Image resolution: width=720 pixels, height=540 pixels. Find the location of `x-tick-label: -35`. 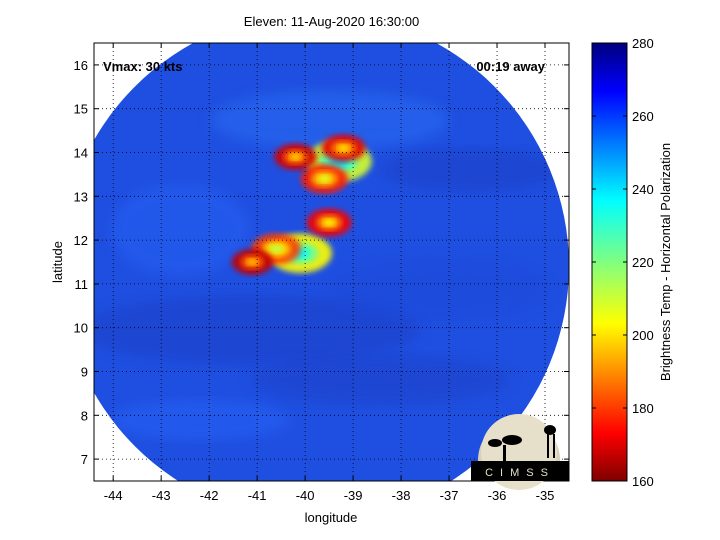

x-tick-label: -35 is located at coordinates (545, 495).